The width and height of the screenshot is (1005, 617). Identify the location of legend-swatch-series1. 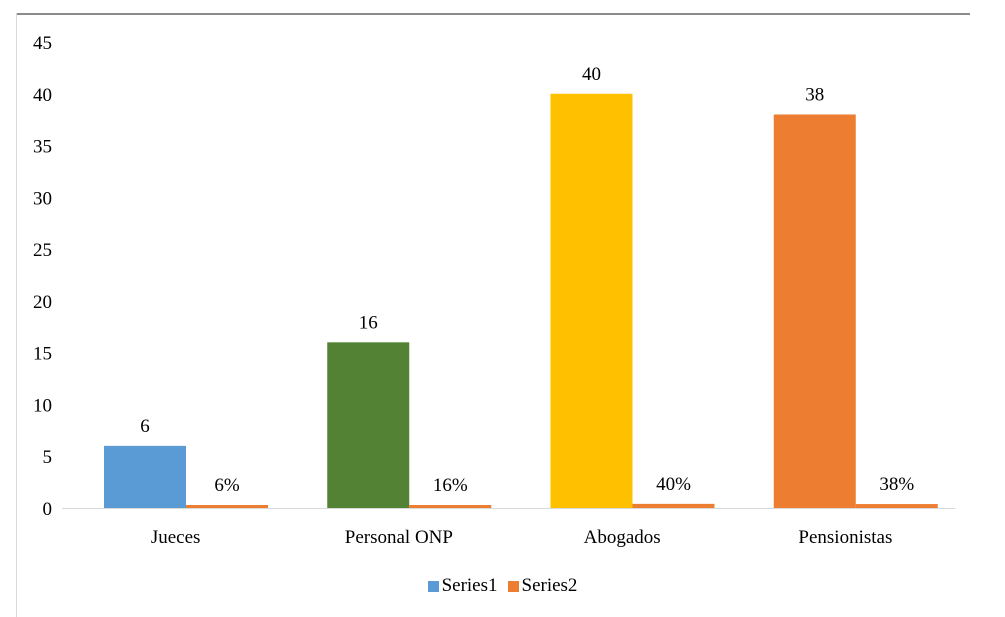
(433, 586).